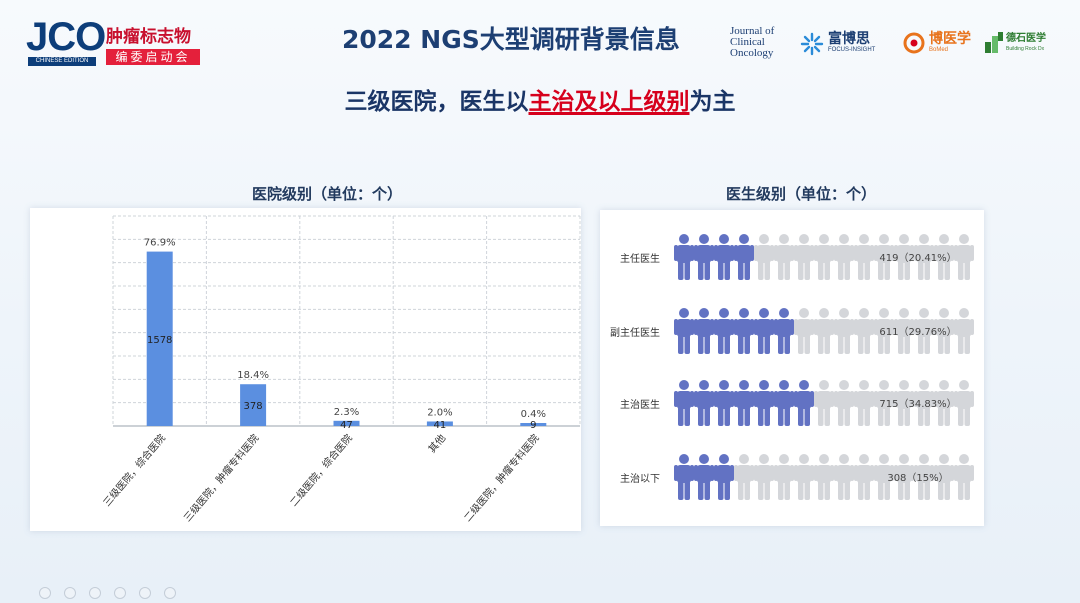 The height and width of the screenshot is (603, 1080). Describe the element at coordinates (712, 102) in the screenshot. I see `subtitle-after: 为主` at that location.